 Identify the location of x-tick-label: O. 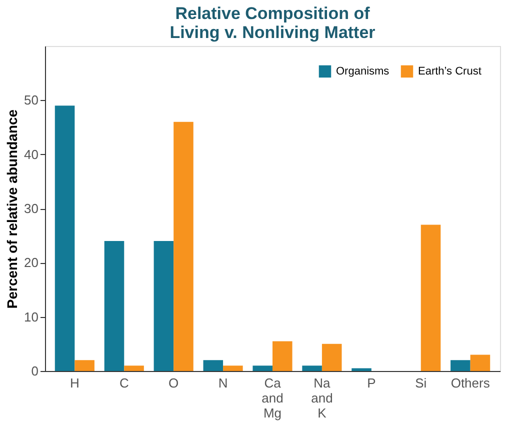
(173, 383).